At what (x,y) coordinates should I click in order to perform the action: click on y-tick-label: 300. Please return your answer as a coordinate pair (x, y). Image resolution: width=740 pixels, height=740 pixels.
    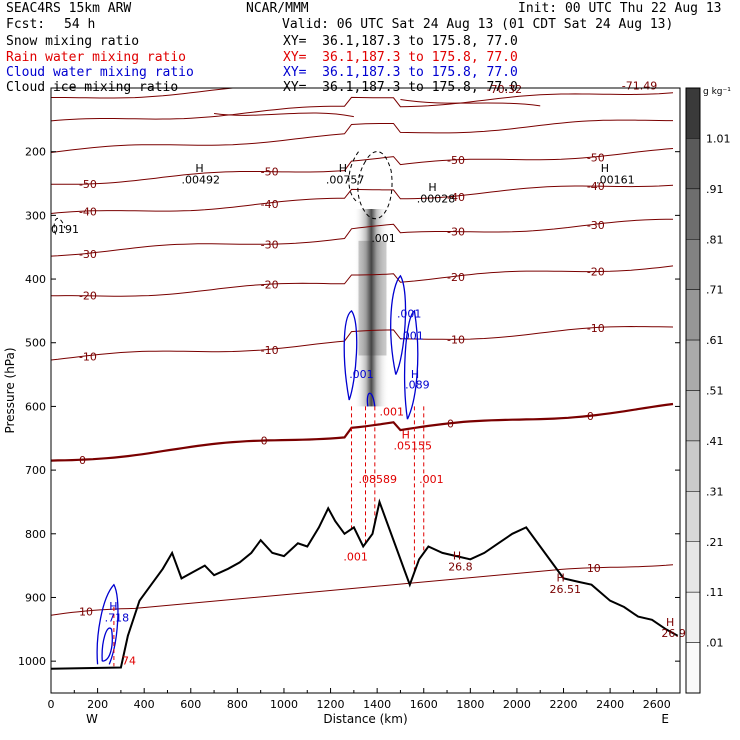
    Looking at the image, I should click on (35, 215).